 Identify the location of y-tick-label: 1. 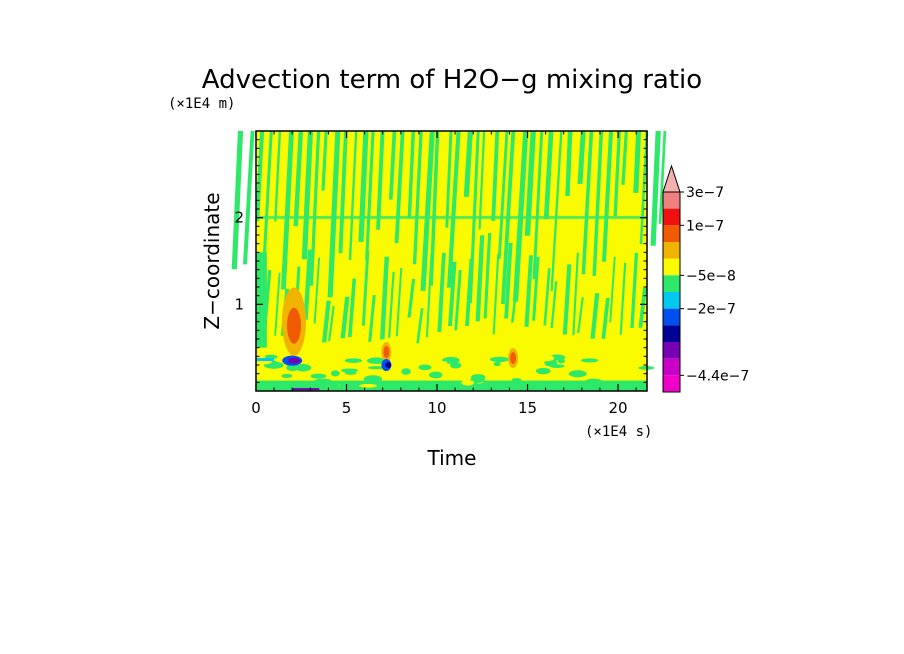
(239, 304).